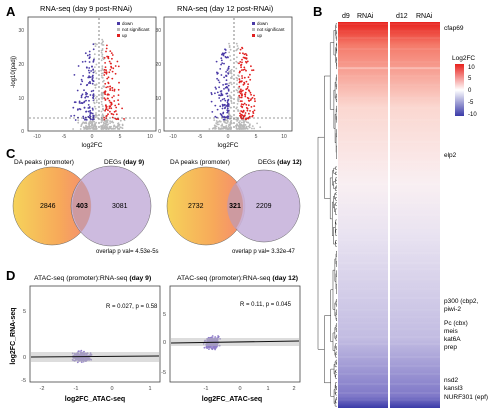  What do you see at coordinates (471, 103) in the screenshot?
I see `legend-tick: -5` at bounding box center [471, 103].